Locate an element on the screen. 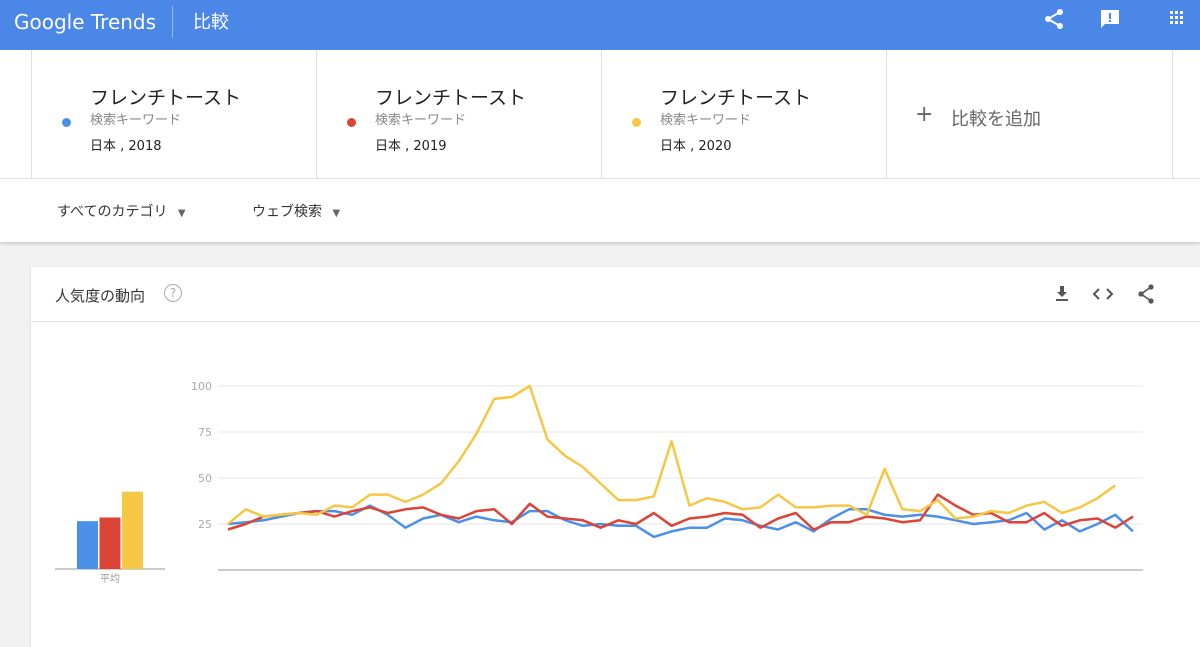 The height and width of the screenshot is (647, 1200). download-icon is located at coordinates (1062, 293).